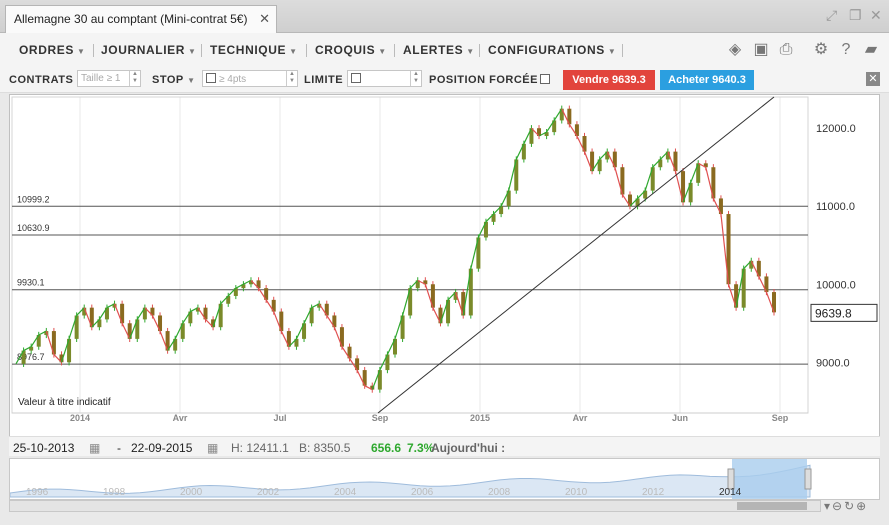  What do you see at coordinates (254, 50) in the screenshot?
I see `menu-technique: TECHNIQUE ▼` at bounding box center [254, 50].